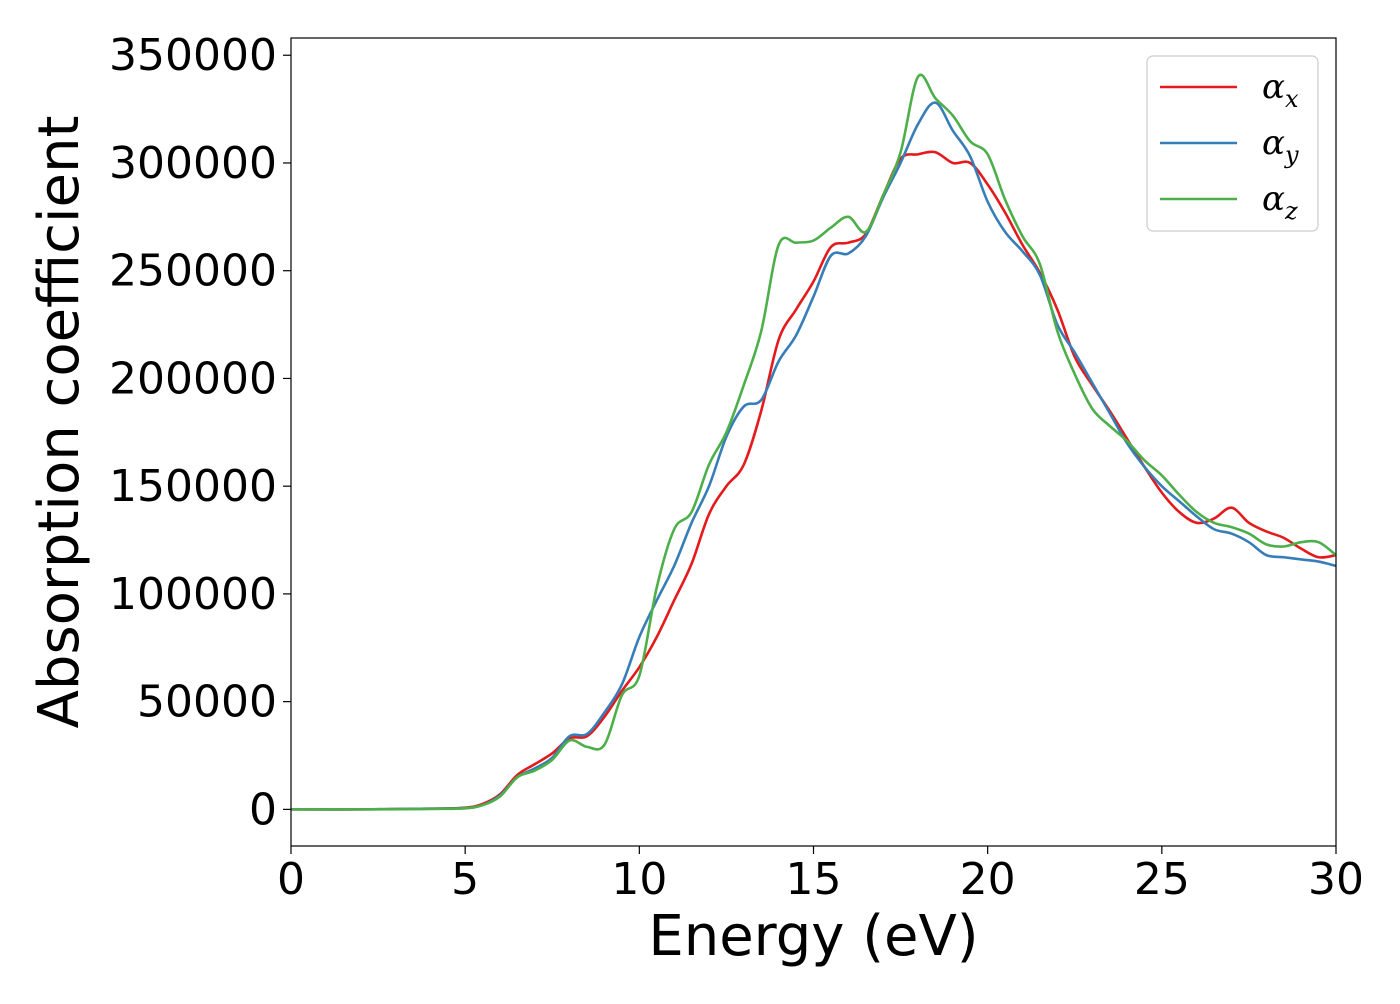 This screenshot has width=1400, height=1004. What do you see at coordinates (193, 55) in the screenshot?
I see `y-tick-label: 350000` at bounding box center [193, 55].